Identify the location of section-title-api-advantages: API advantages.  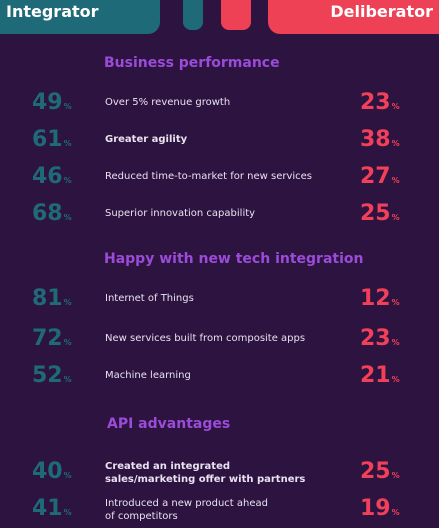
(169, 424).